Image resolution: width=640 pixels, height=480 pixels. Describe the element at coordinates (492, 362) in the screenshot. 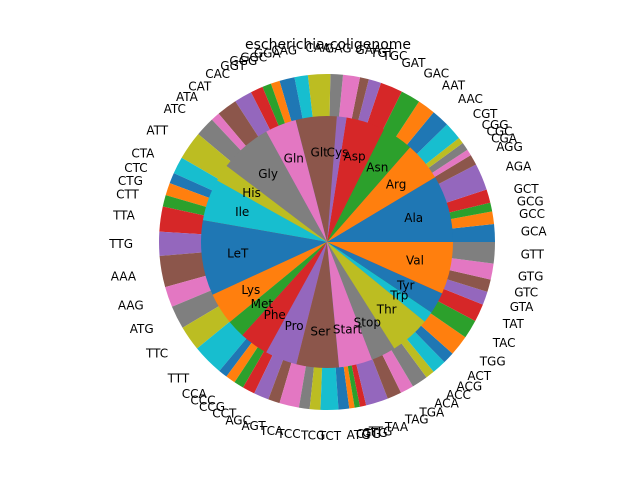

I see `outer-label-tgg: TGG` at that location.